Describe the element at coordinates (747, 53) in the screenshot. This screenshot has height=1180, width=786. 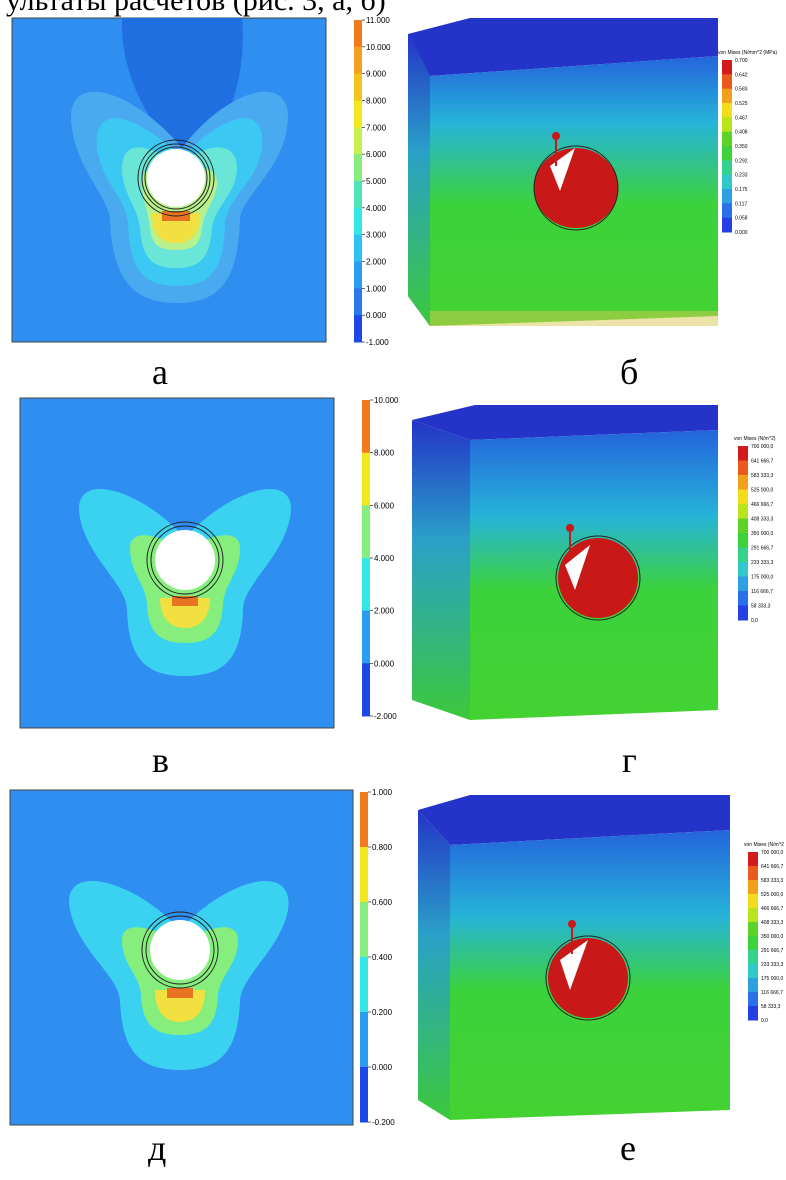
I see `legend-title: von Mises (N/mm^2 (MPa)` at that location.